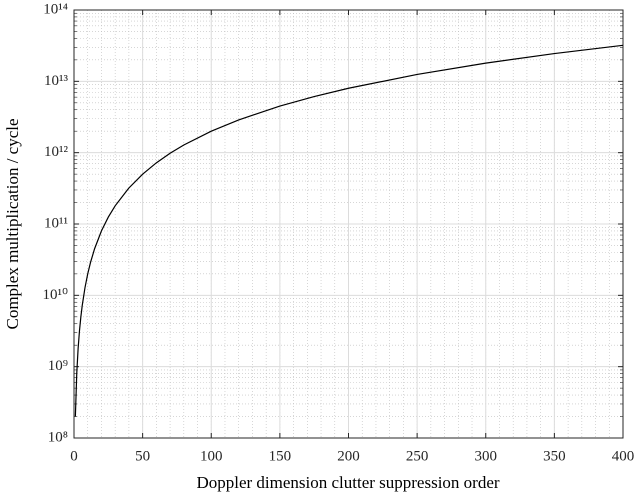  Describe the element at coordinates (56, 223) in the screenshot. I see `y-tick-label: 10¹¹` at that location.